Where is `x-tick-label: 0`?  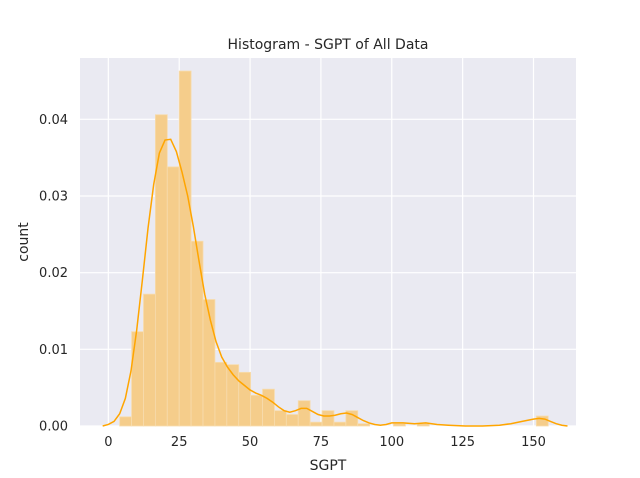
x-tick-label: 0 is located at coordinates (108, 442).